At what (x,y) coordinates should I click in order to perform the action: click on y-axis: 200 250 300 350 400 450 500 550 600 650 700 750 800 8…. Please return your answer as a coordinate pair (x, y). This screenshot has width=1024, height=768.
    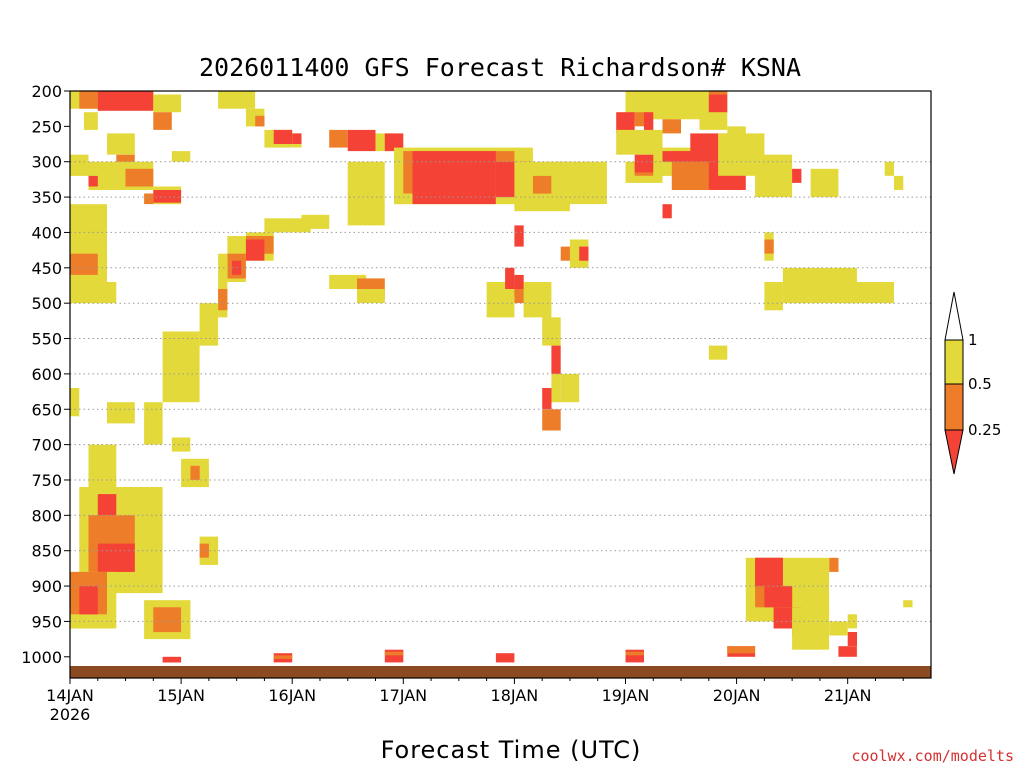
    Looking at the image, I should click on (45, 374).